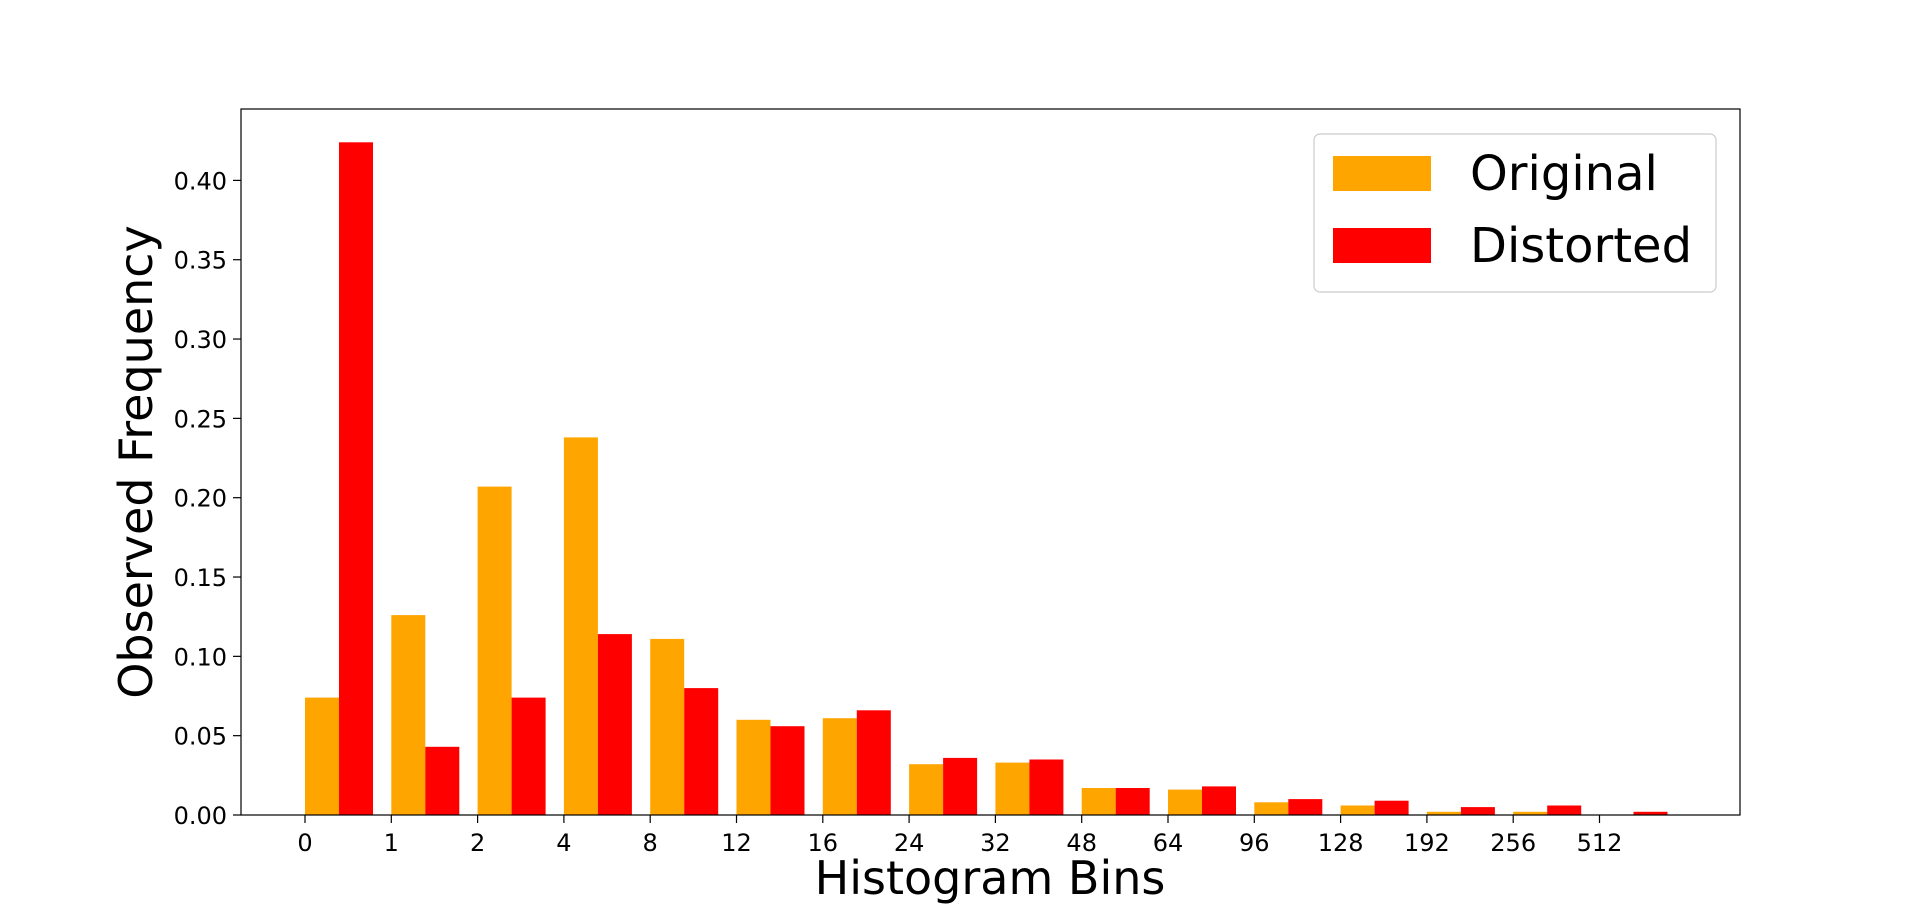 This screenshot has width=1920, height=908. Describe the element at coordinates (990, 878) in the screenshot. I see `x-axis-title: Histogram Bins` at that location.